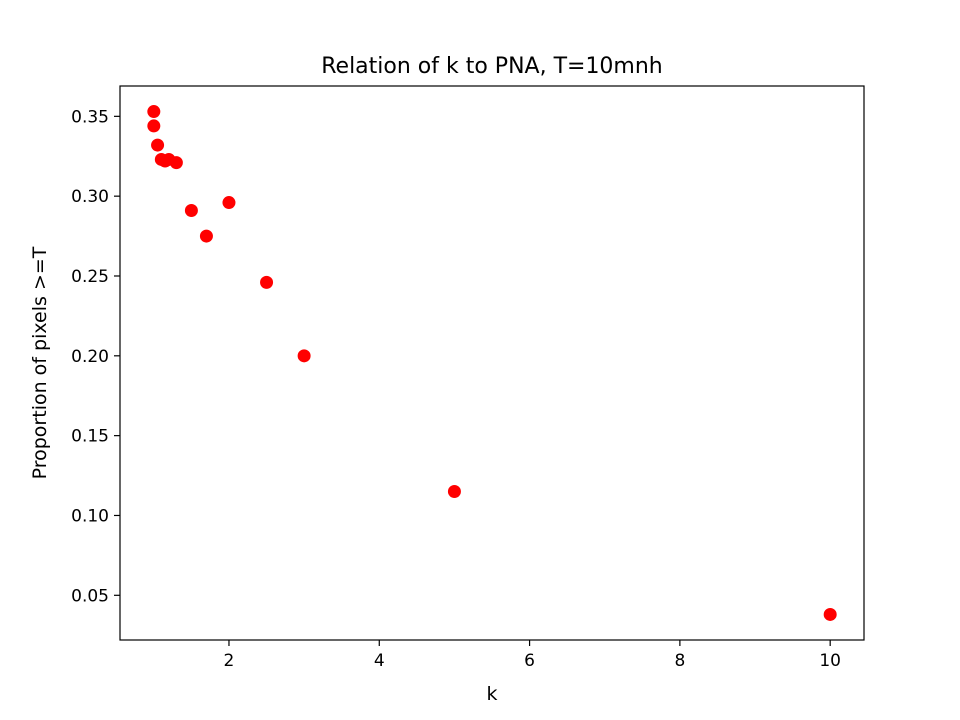 Image resolution: width=960 pixels, height=720 pixels. Describe the element at coordinates (40, 362) in the screenshot. I see `y-axis-label: Proportion of pixels >=T` at that location.